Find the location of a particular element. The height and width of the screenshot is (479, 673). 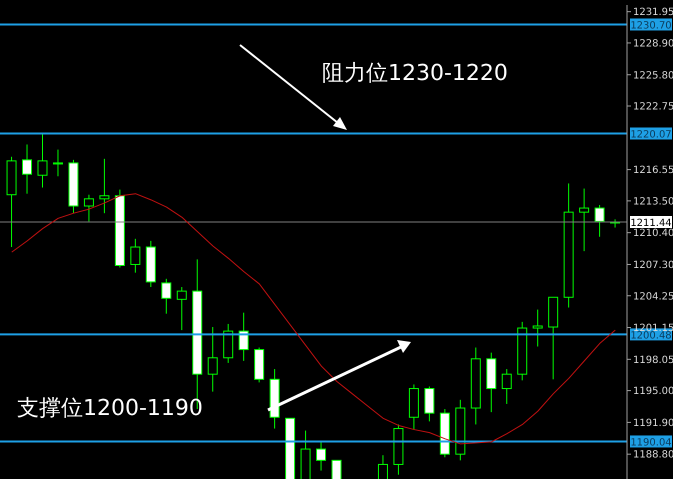

annotation: 支撑位1200-1190 is located at coordinates (110, 409).